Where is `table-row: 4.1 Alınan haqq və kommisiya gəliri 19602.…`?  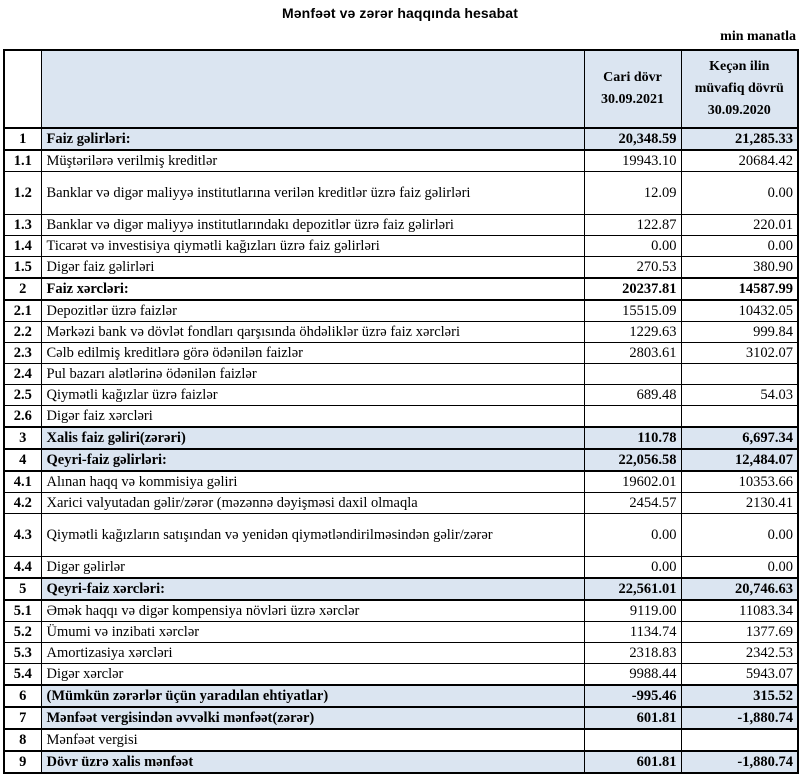 table-row: 4.1 Alınan haqq və kommisiya gəliri 19602.… is located at coordinates (401, 481).